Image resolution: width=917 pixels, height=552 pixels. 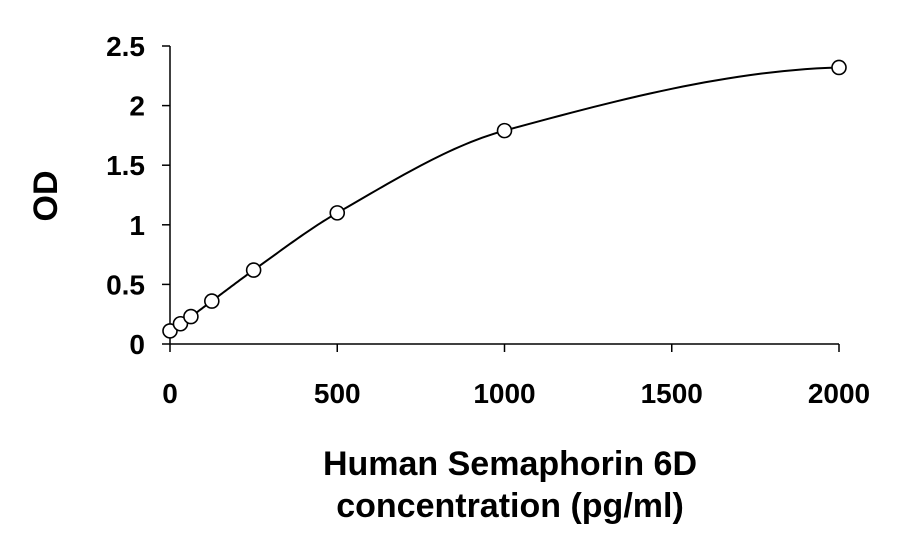 I want to click on y-tick-label: 0, so click(x=137, y=344).